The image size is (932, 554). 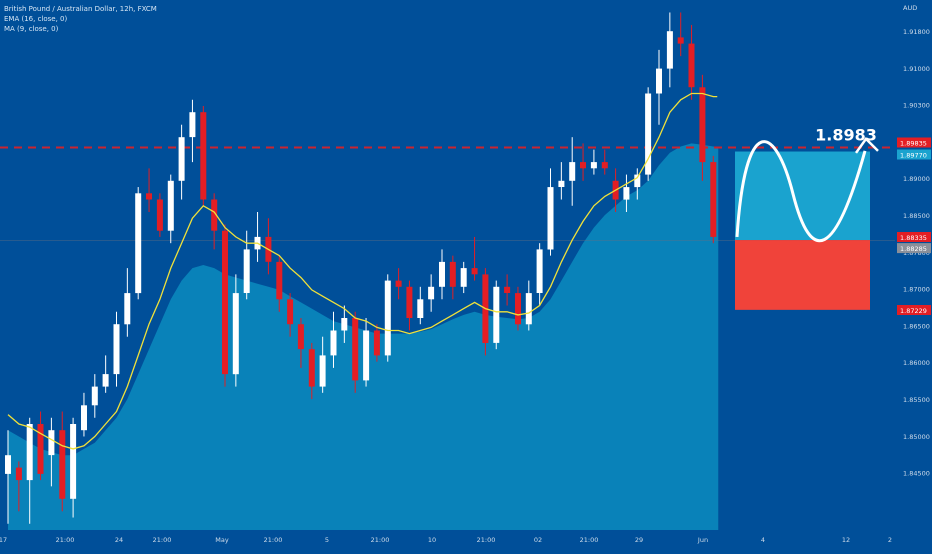 I want to click on y-tick-label: 1.85000, so click(x=916, y=437).